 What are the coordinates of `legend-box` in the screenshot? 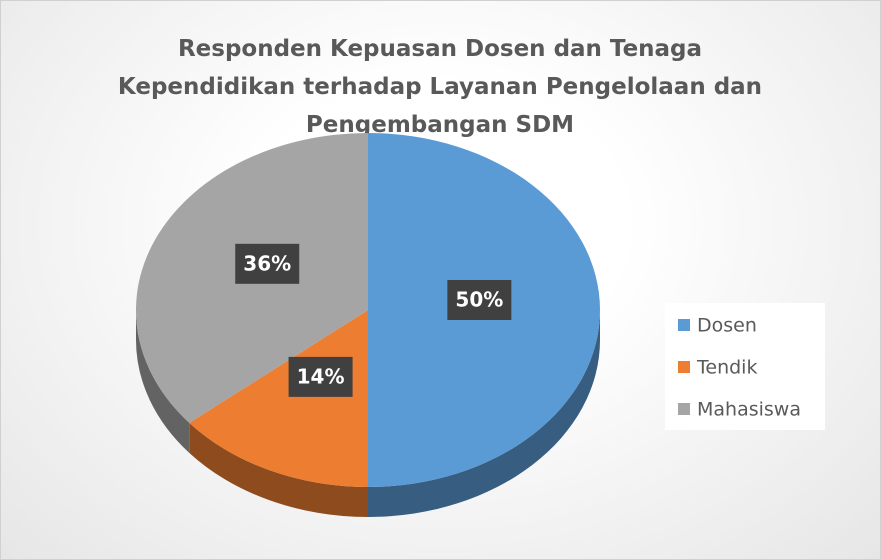 It's located at (745, 366).